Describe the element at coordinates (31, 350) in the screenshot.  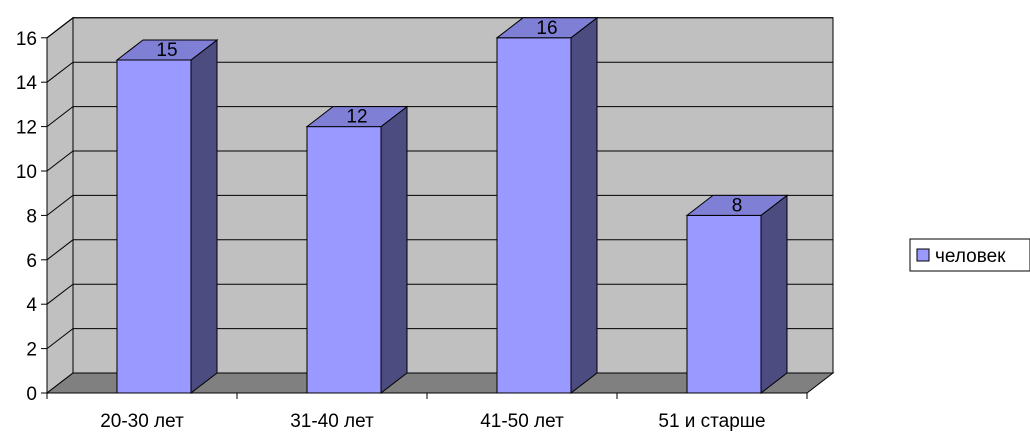
I see `y-tick-label: 2` at that location.